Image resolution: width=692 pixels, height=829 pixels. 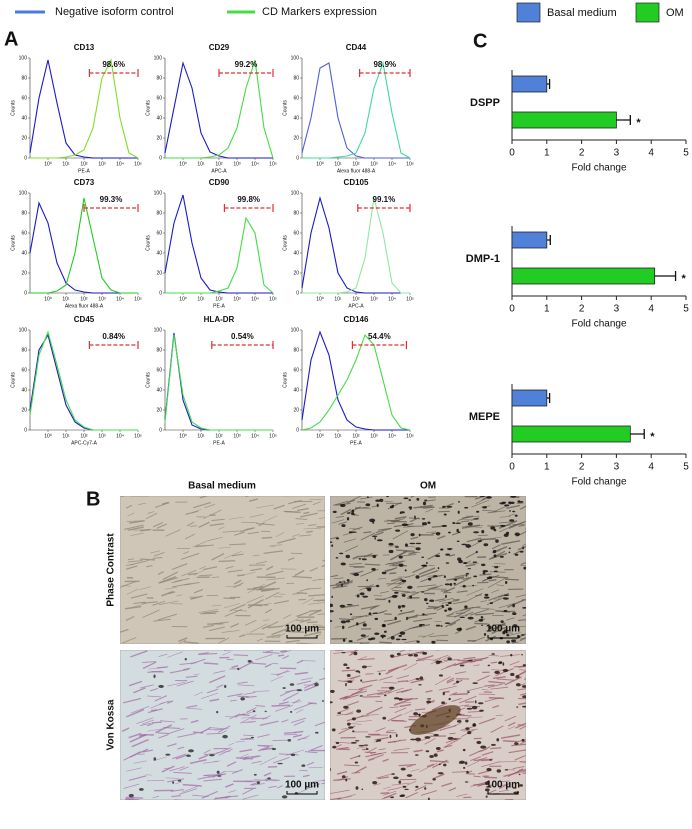 What do you see at coordinates (503, 785) in the screenshot?
I see `scale-bar-label: 100 µm` at bounding box center [503, 785].